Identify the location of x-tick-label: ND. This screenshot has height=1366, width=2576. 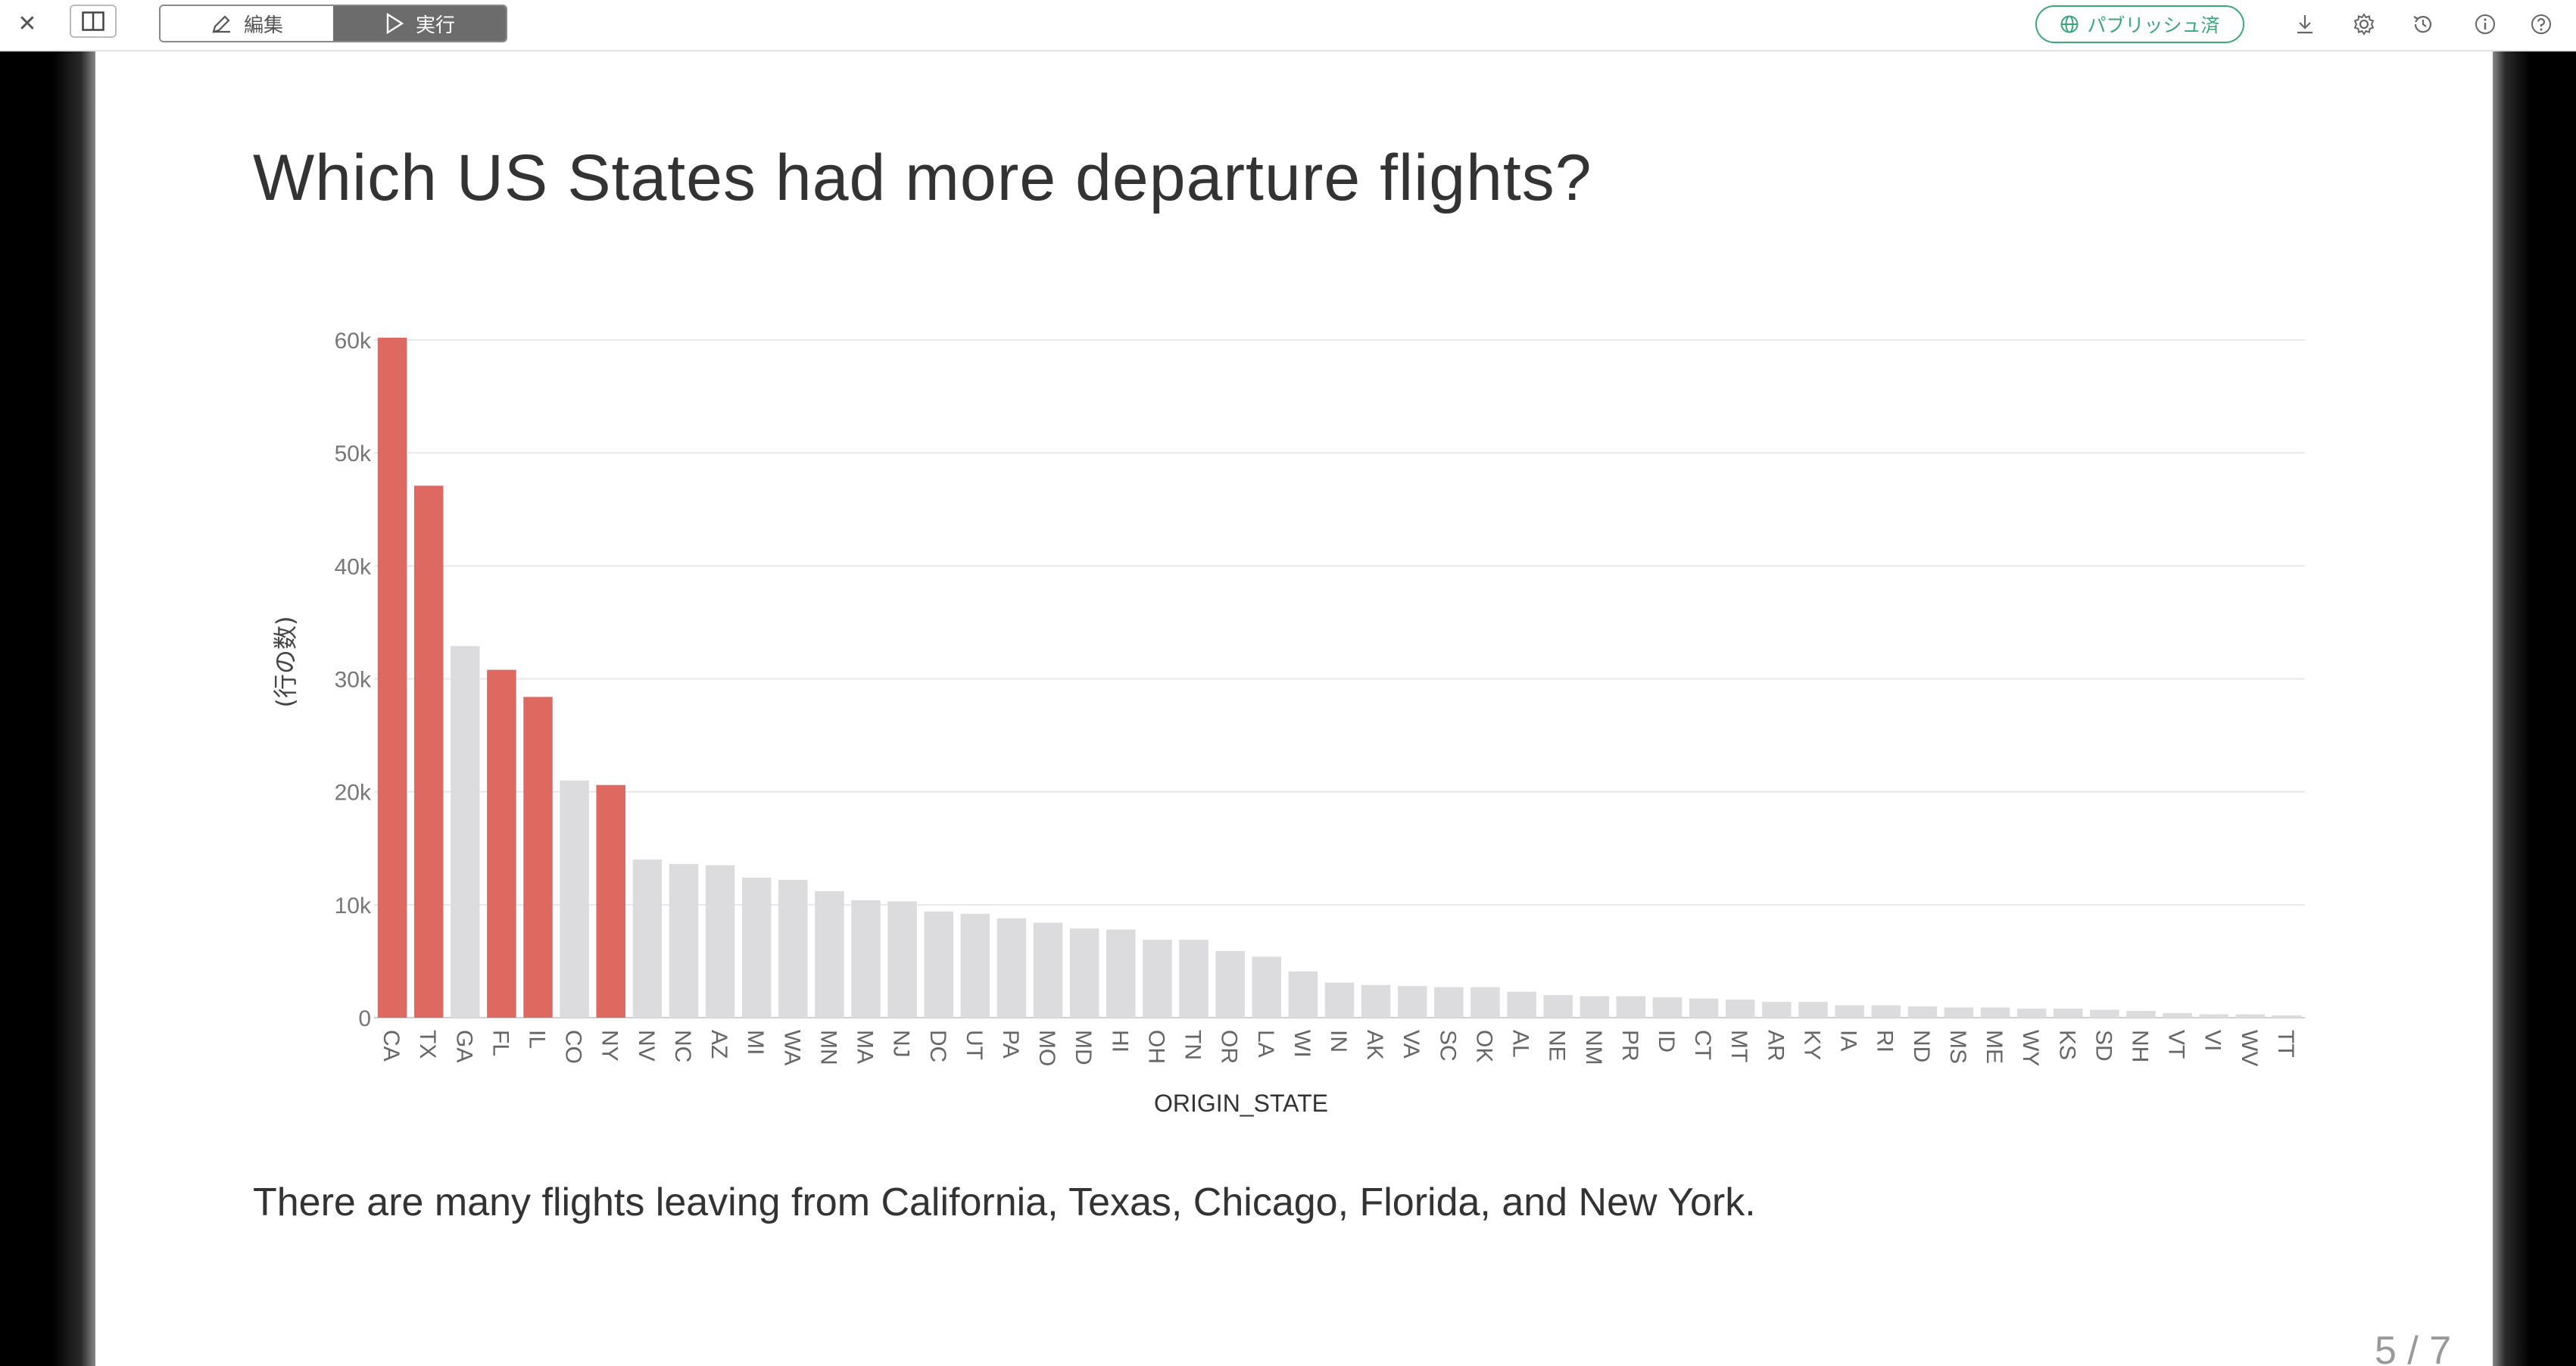
(1921, 1046).